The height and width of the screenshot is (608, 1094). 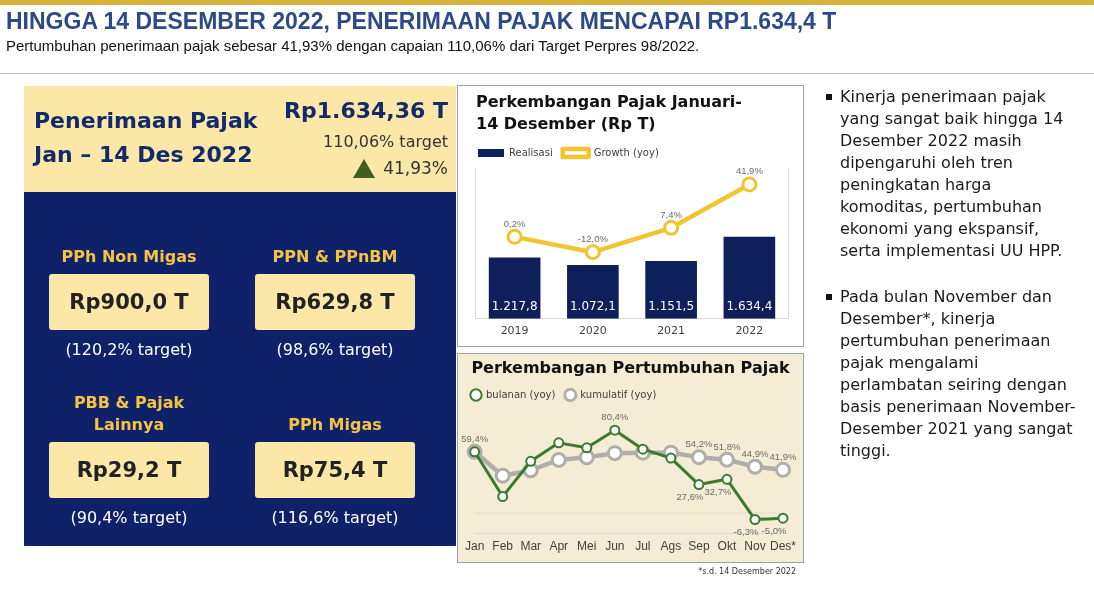 I want to click on legend-label: Growth (yoy), so click(x=626, y=152).